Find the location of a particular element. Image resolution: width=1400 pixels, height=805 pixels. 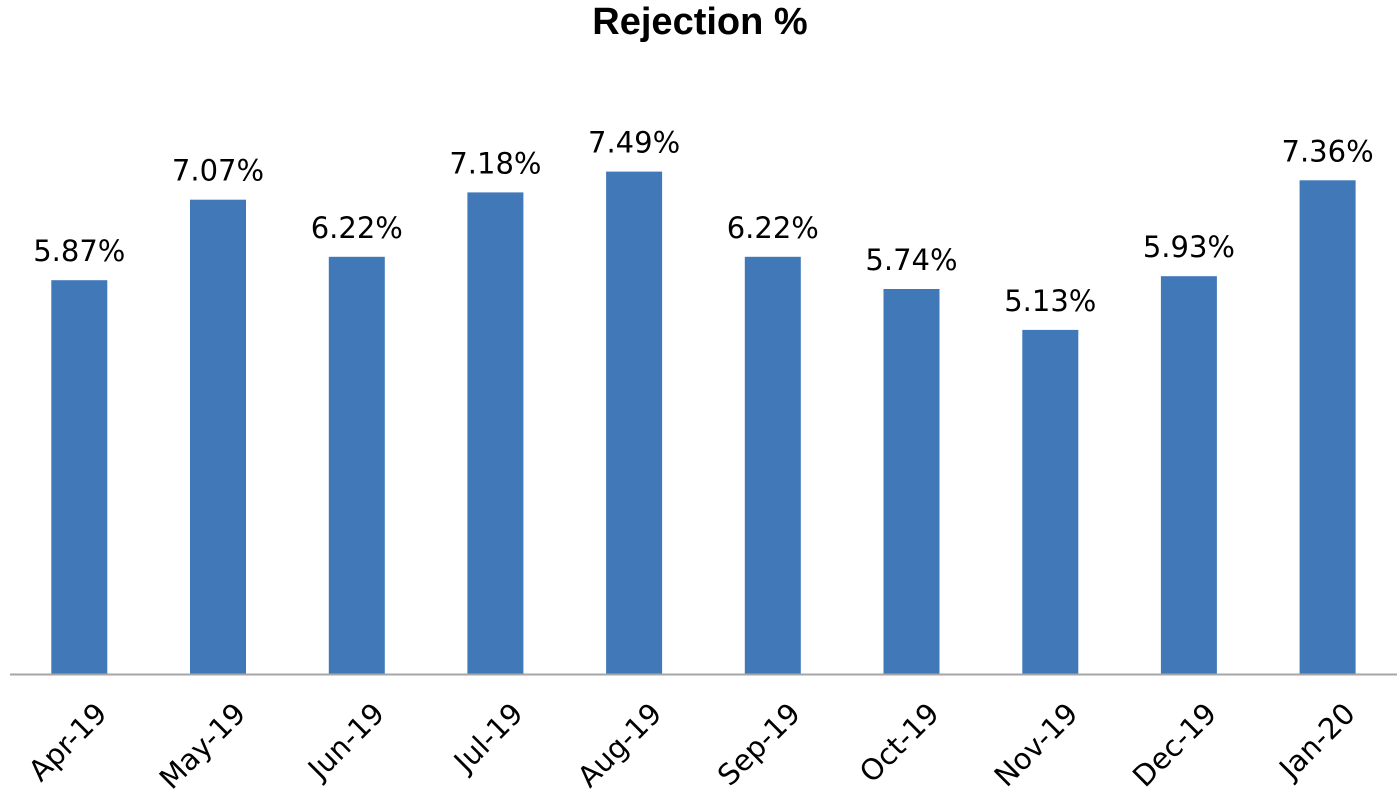

x-tick-label-jul-19: Jul-19 is located at coordinates (488, 738).